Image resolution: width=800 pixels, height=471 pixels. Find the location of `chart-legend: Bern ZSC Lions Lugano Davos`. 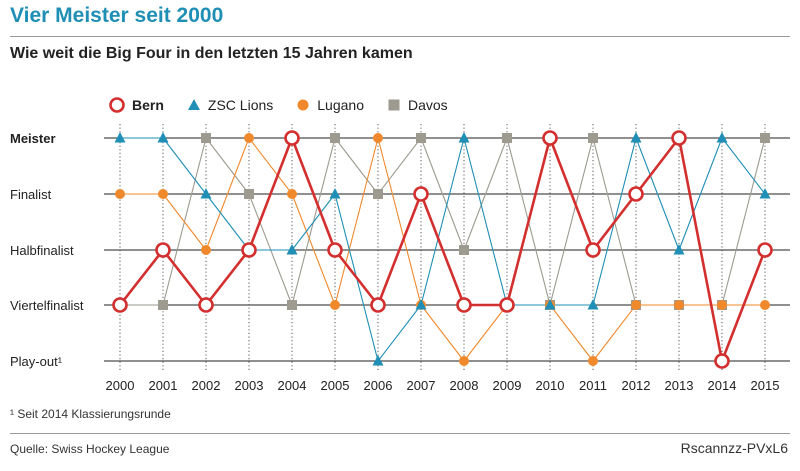

chart-legend: Bern ZSC Lions Lugano Davos is located at coordinates (289, 105).